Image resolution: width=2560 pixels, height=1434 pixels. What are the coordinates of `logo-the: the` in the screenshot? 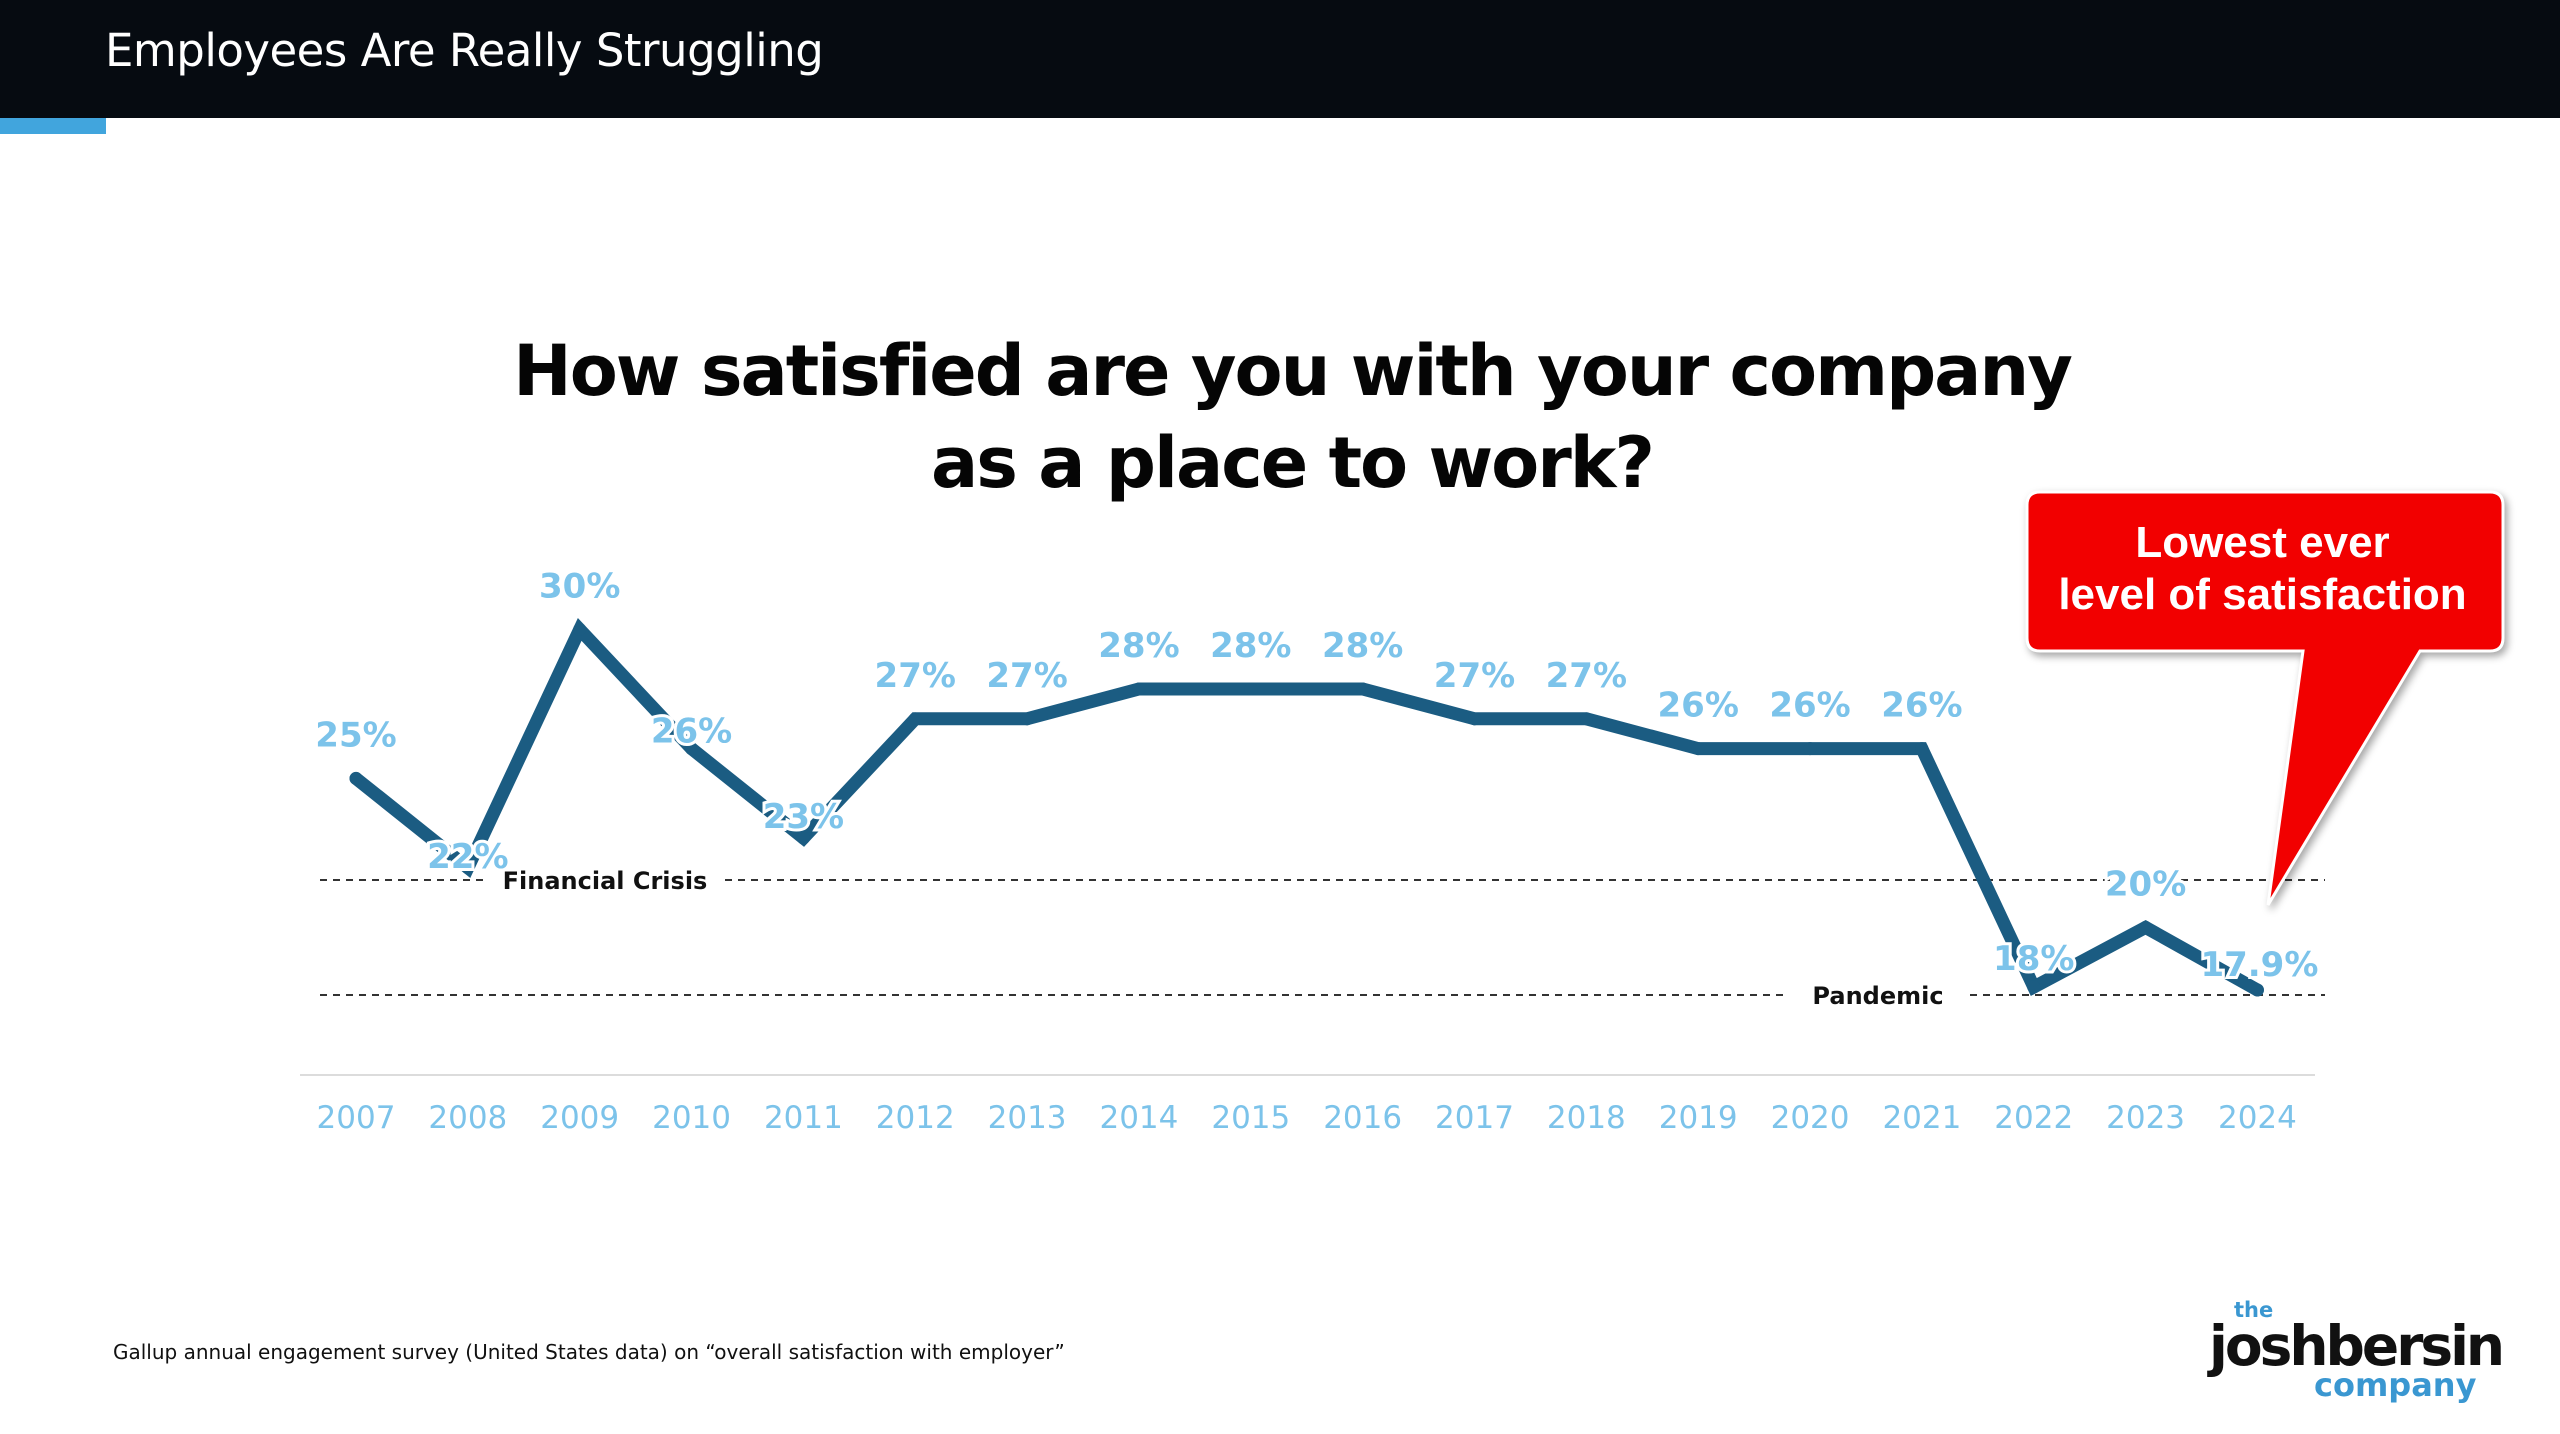 It's located at (2254, 1310).